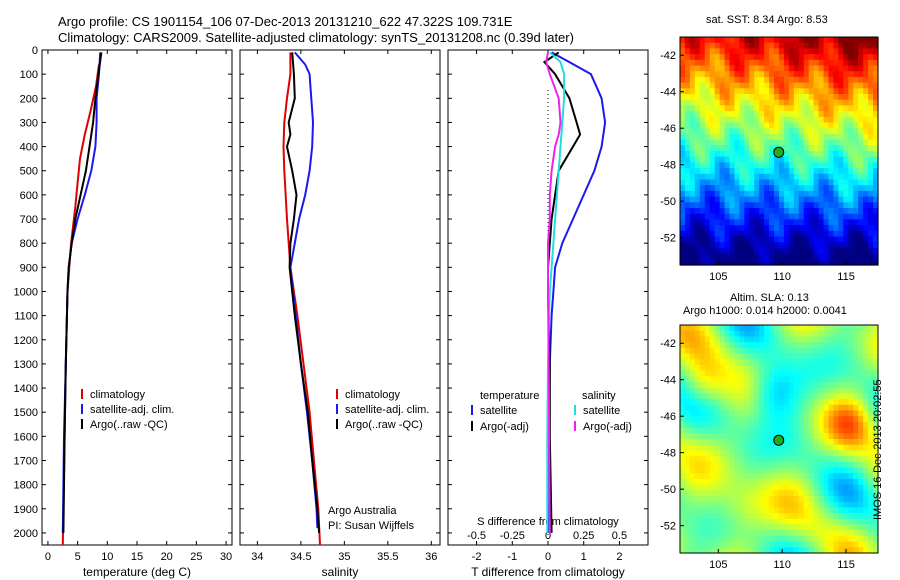  What do you see at coordinates (599, 396) in the screenshot?
I see `legend-group-label: salinity` at bounding box center [599, 396].